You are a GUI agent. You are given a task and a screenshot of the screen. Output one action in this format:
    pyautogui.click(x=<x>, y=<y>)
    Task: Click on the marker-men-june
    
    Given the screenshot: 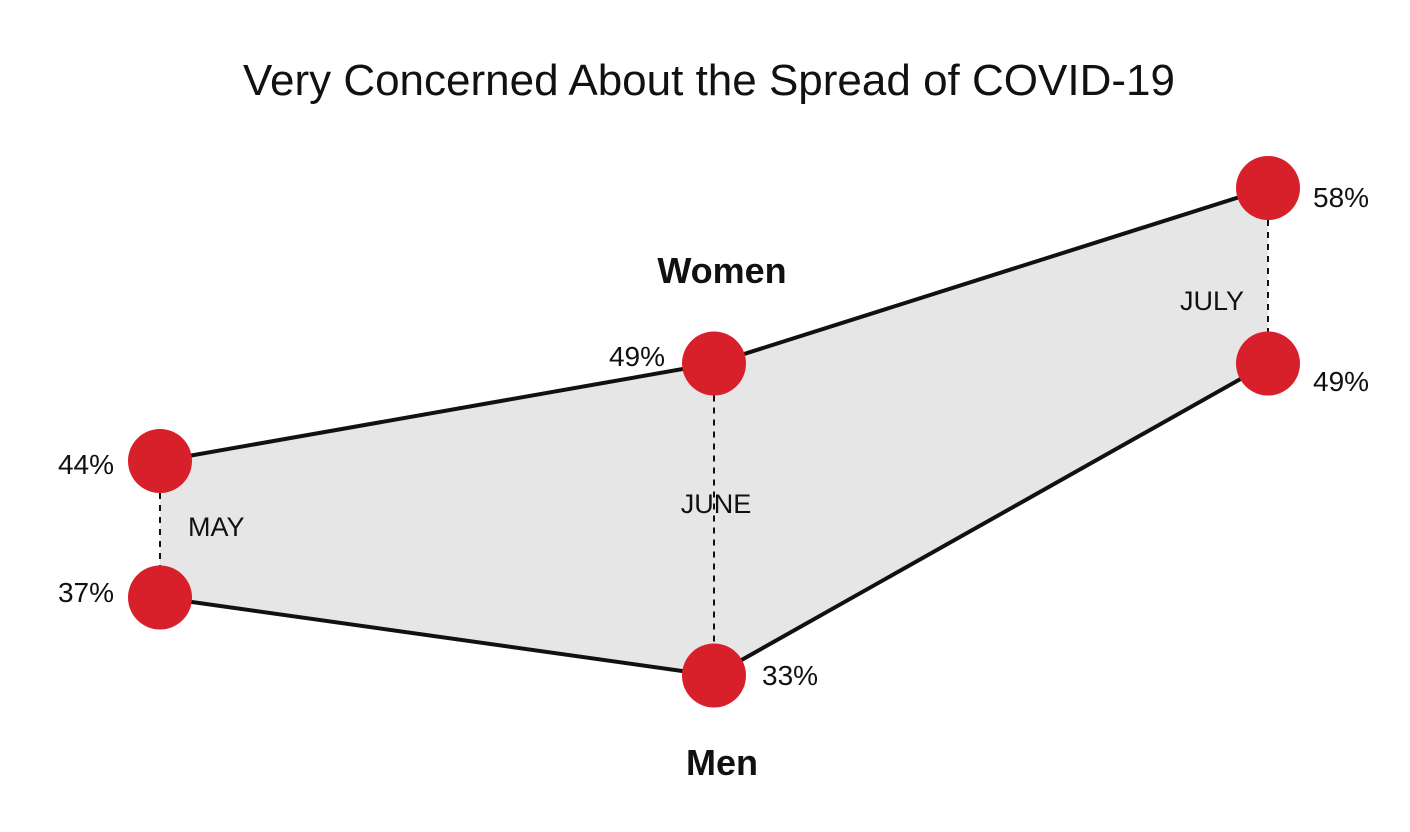 What is the action you would take?
    pyautogui.click(x=714, y=675)
    